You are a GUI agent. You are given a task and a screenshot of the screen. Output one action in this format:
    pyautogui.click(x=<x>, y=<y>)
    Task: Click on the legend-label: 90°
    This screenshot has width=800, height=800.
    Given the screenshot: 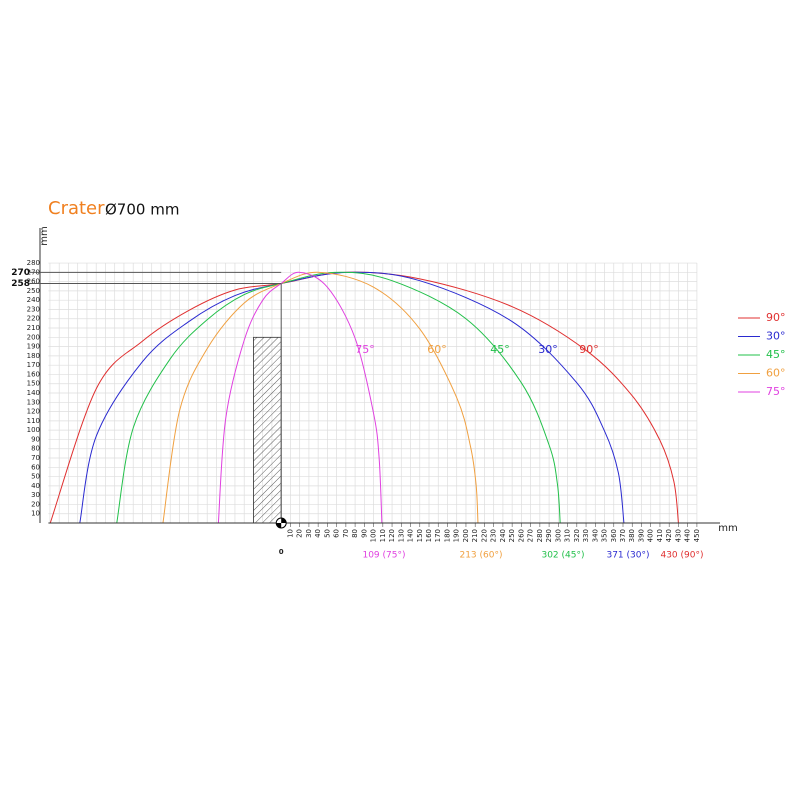 What is the action you would take?
    pyautogui.click(x=776, y=317)
    